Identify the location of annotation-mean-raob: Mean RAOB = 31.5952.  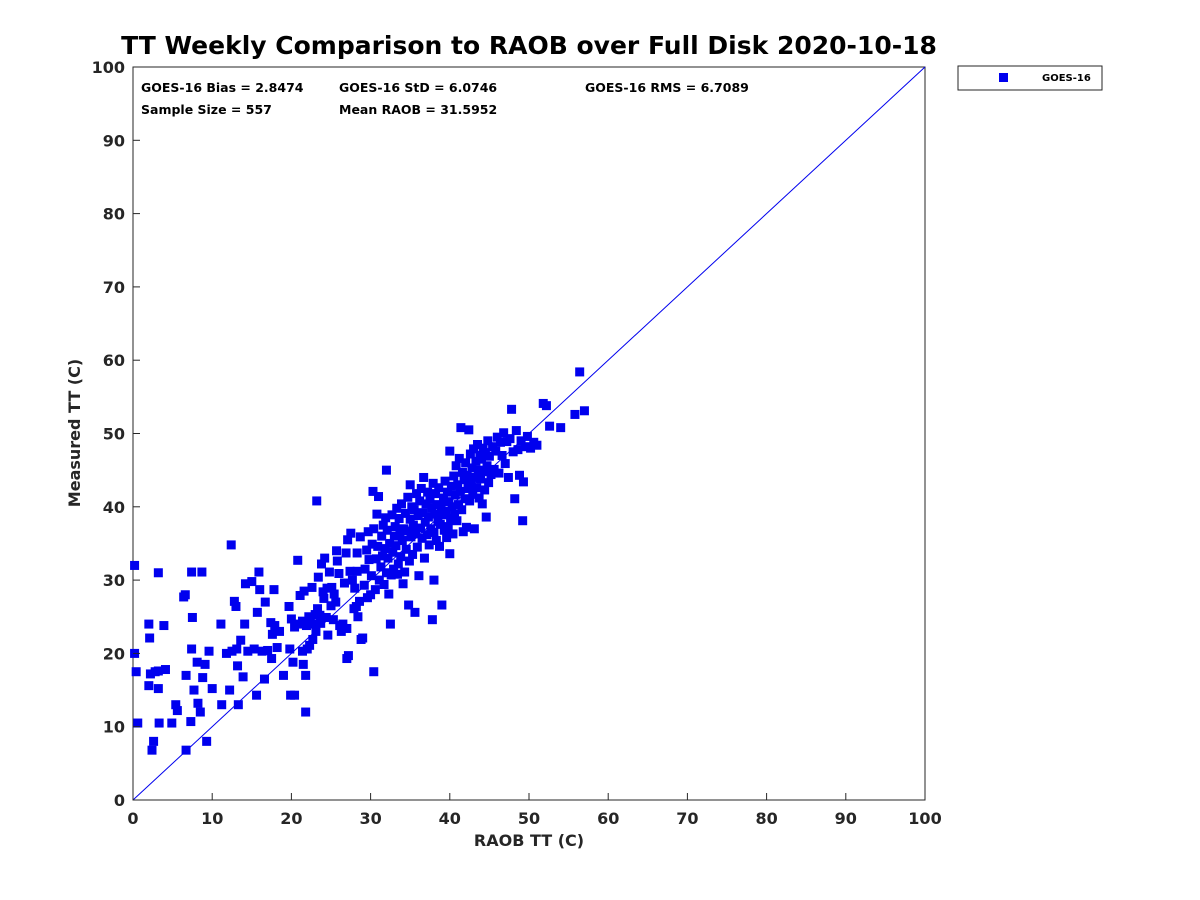
(418, 109).